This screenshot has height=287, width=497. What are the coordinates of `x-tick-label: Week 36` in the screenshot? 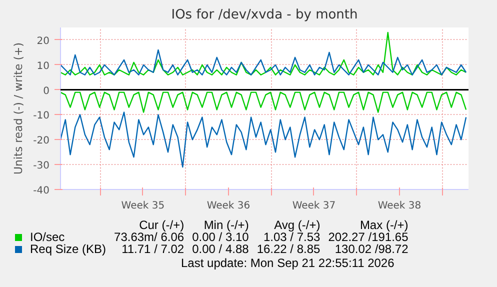 It's located at (228, 206).